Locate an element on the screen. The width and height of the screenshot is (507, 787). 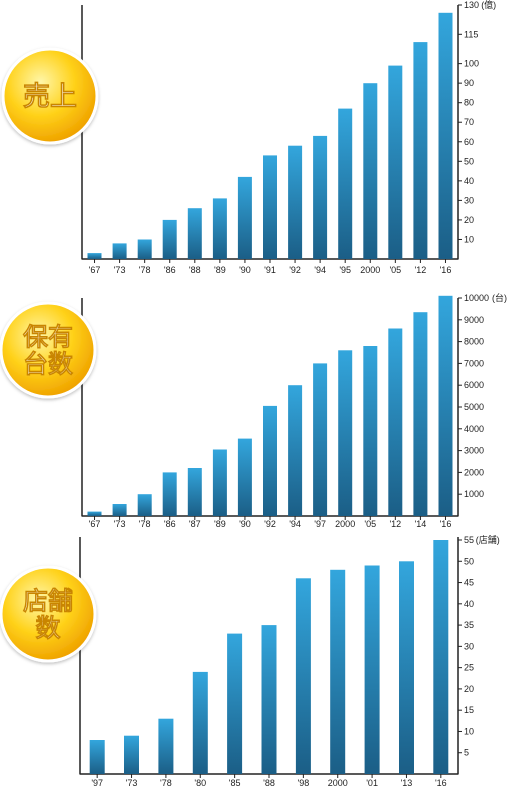
y-tick-label: 9000 is located at coordinates (474, 320).